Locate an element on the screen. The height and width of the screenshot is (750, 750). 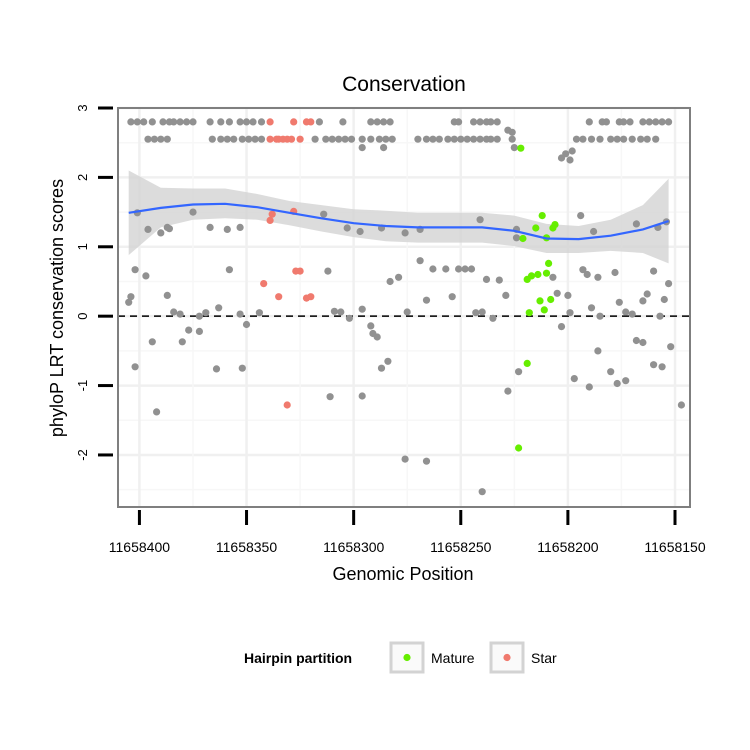
x-axis-label: Genomic Position is located at coordinates (402, 574).